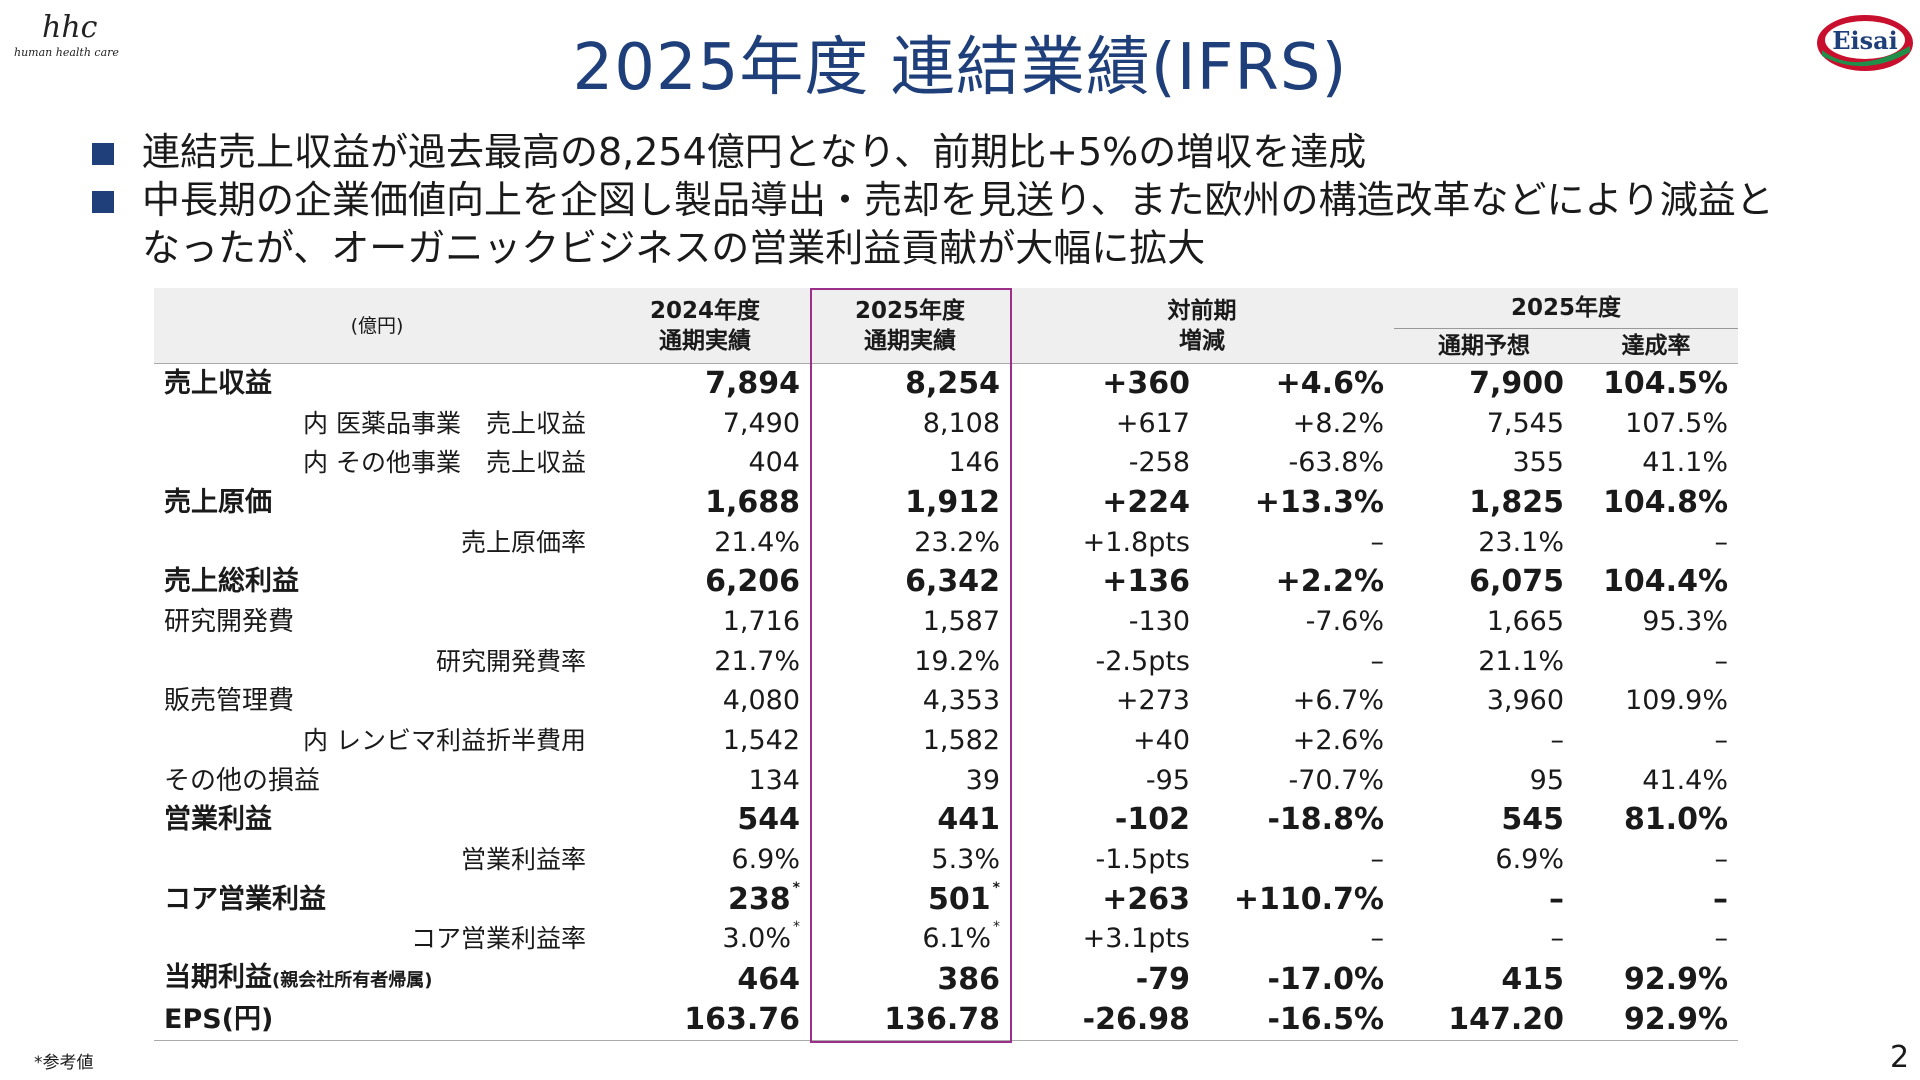 This screenshot has height=1080, width=1920. I want to click on page-title: 2025年度 連結業績(IFRS), so click(960, 68).